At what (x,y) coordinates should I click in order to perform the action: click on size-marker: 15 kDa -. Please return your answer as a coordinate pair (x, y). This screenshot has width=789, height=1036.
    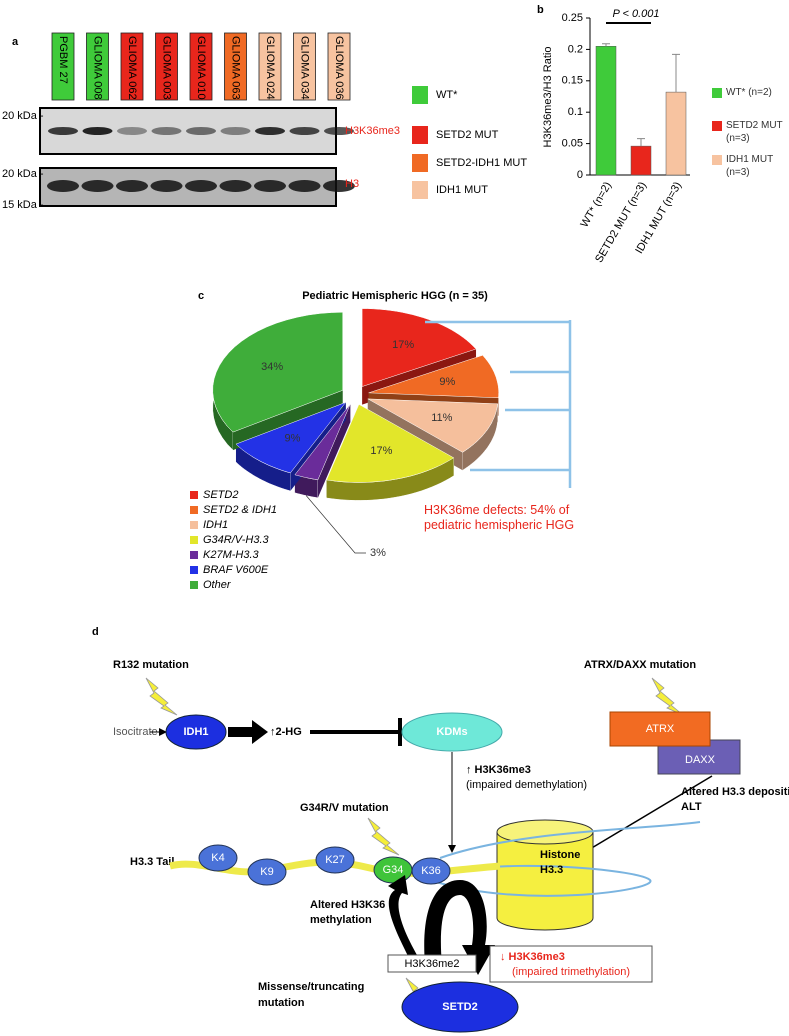
    Looking at the image, I should click on (23, 205).